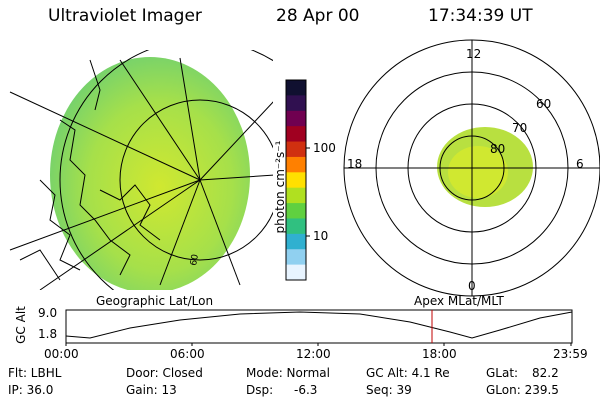 The width and height of the screenshot is (600, 400). I want to click on coastline, so click(90, 170).